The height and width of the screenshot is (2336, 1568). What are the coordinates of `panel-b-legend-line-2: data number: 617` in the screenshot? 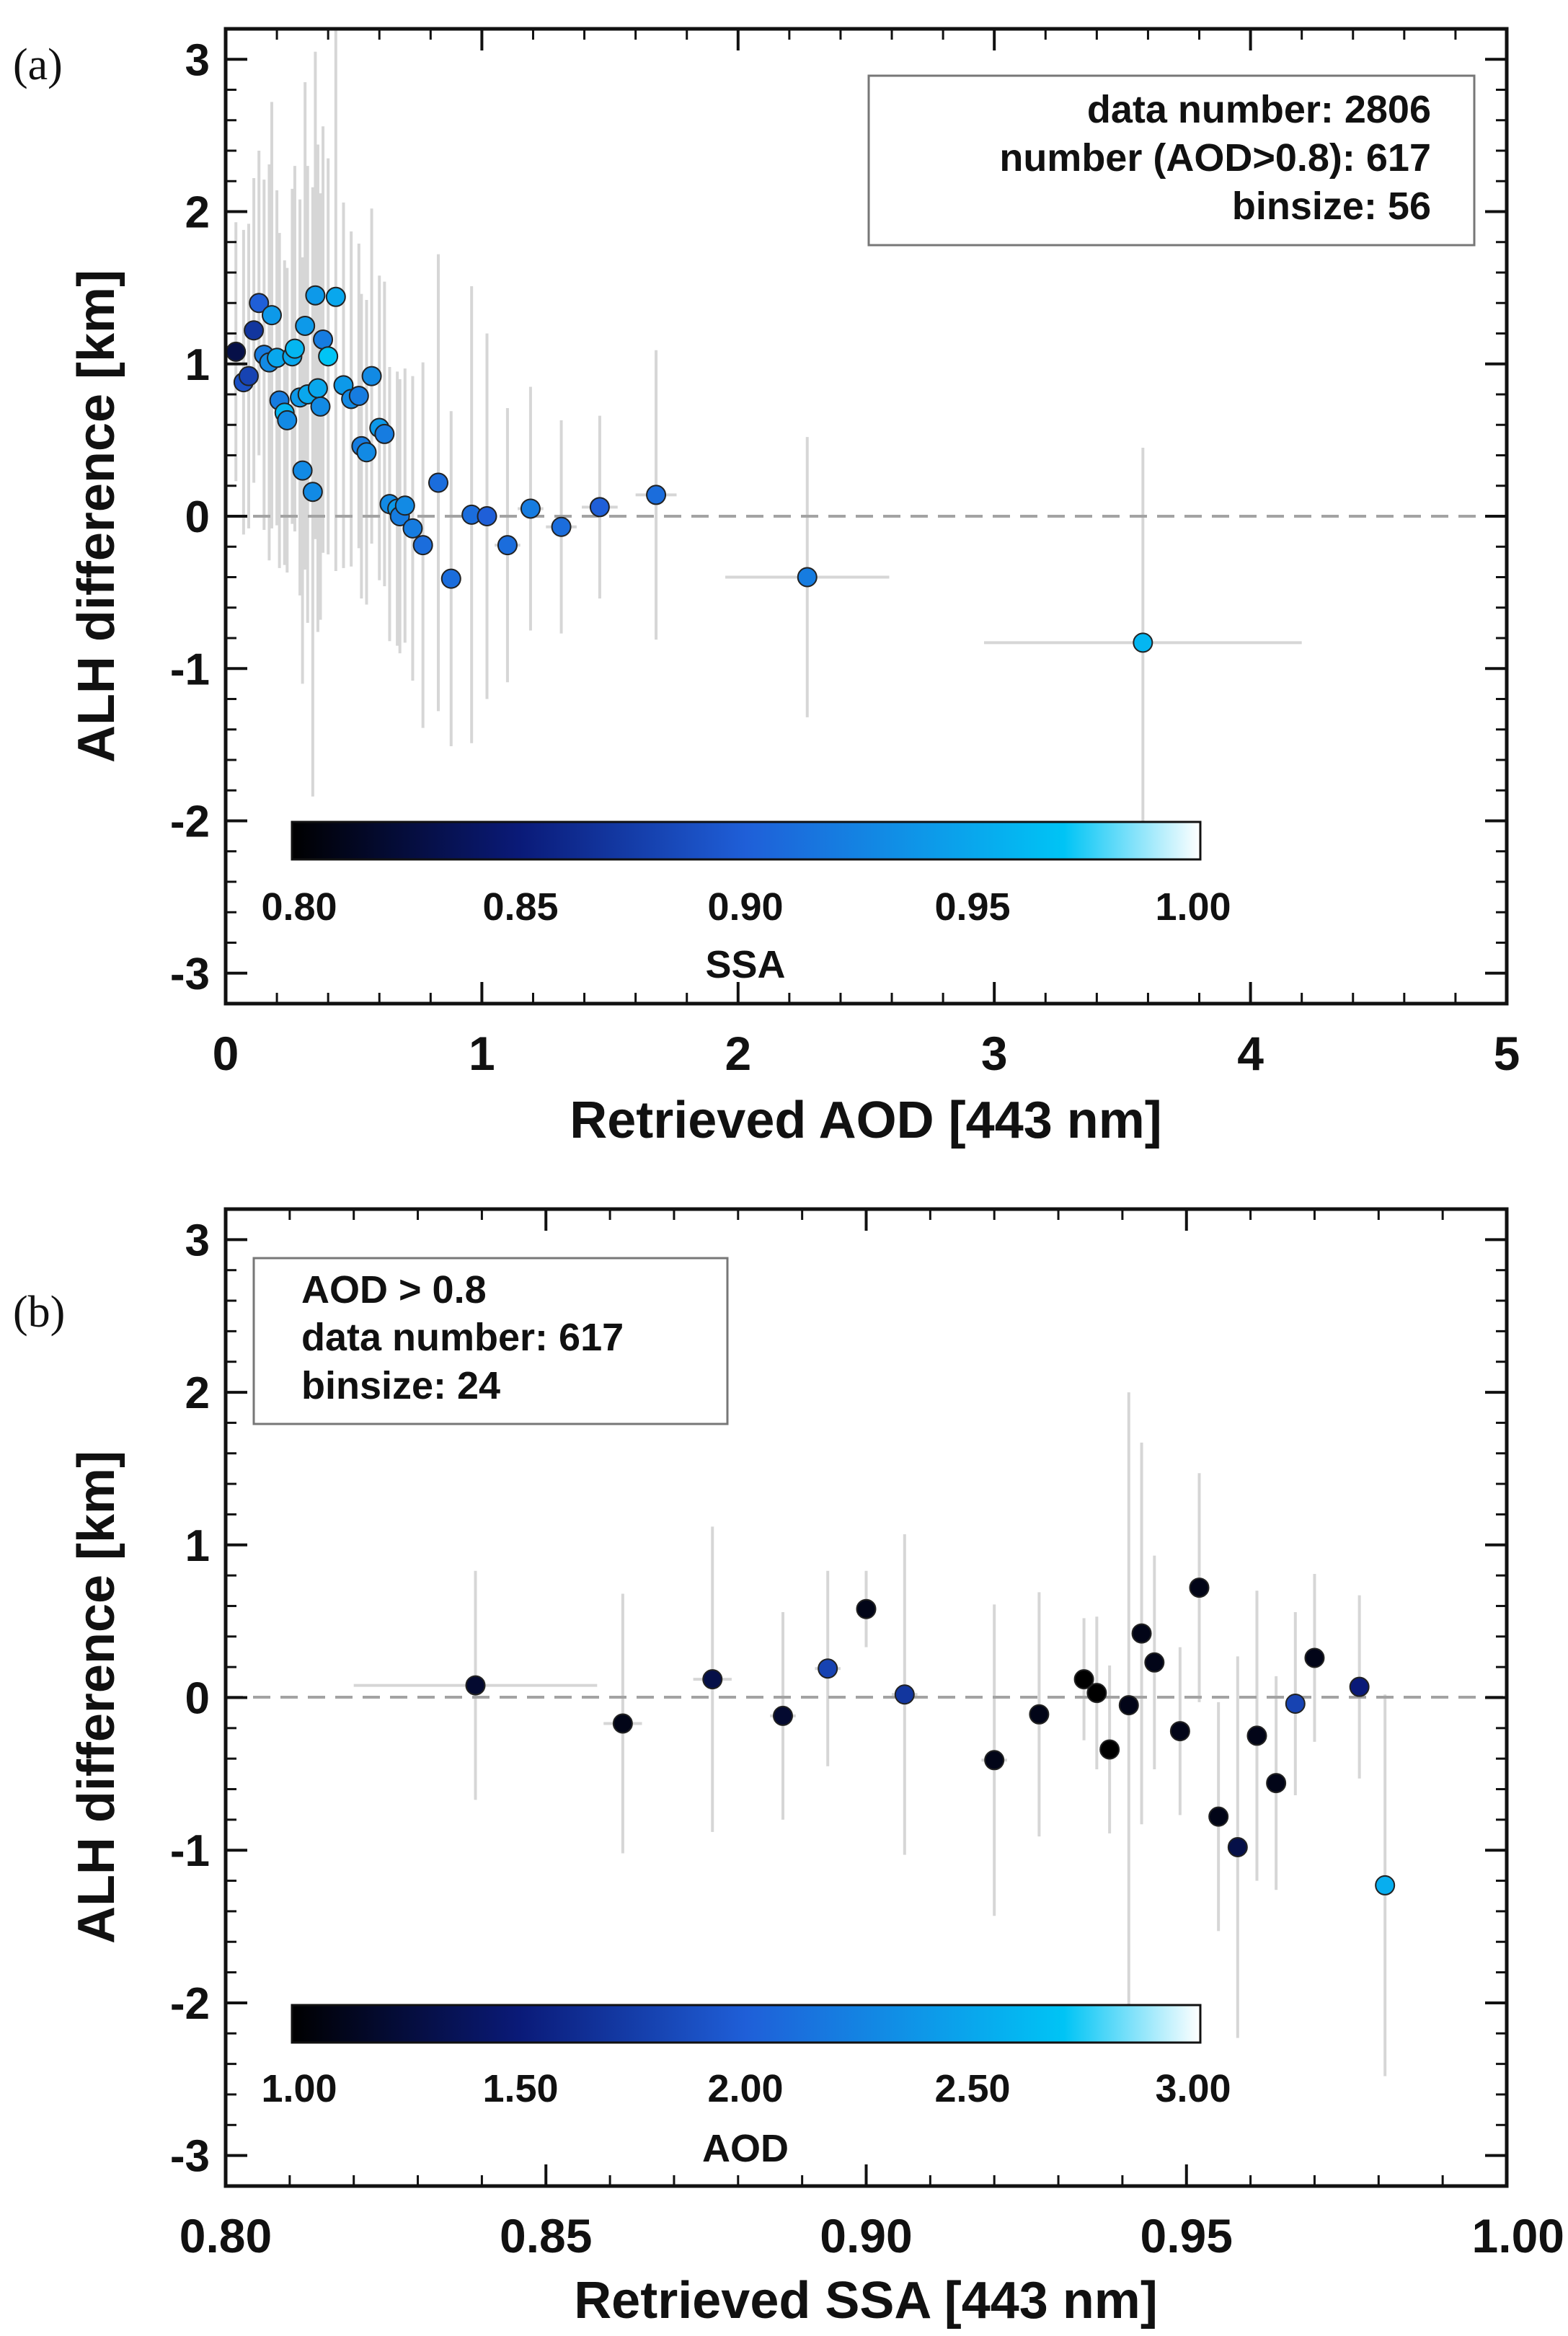 It's located at (462, 1338).